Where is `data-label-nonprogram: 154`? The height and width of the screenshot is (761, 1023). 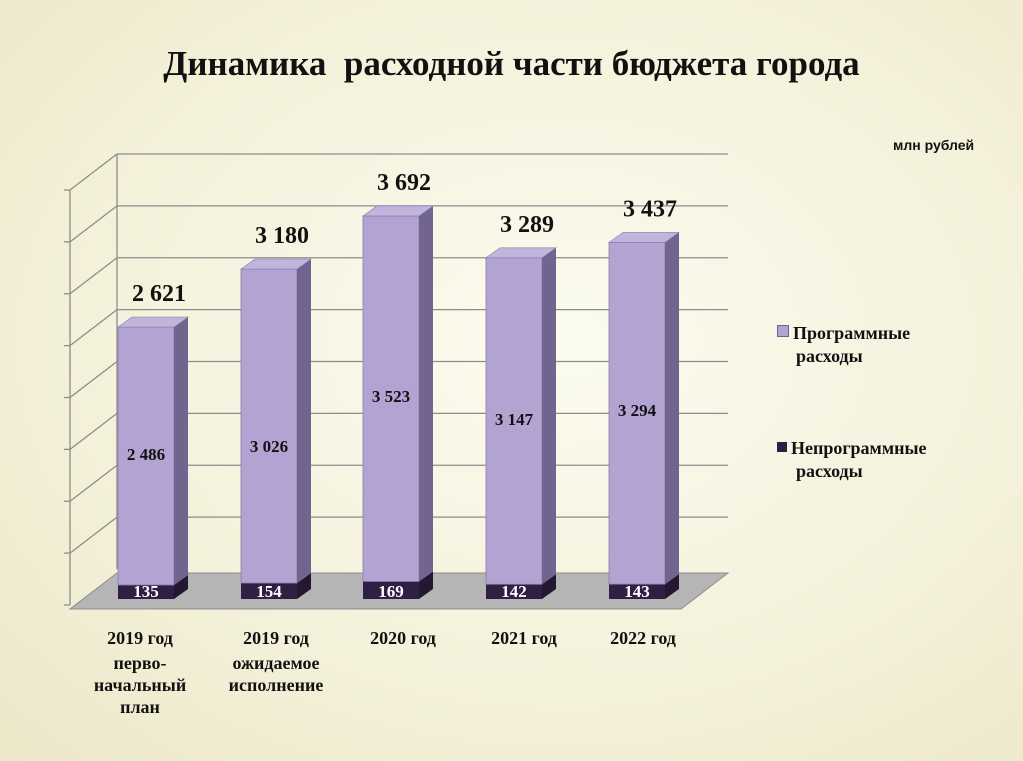 data-label-nonprogram: 154 is located at coordinates (269, 591).